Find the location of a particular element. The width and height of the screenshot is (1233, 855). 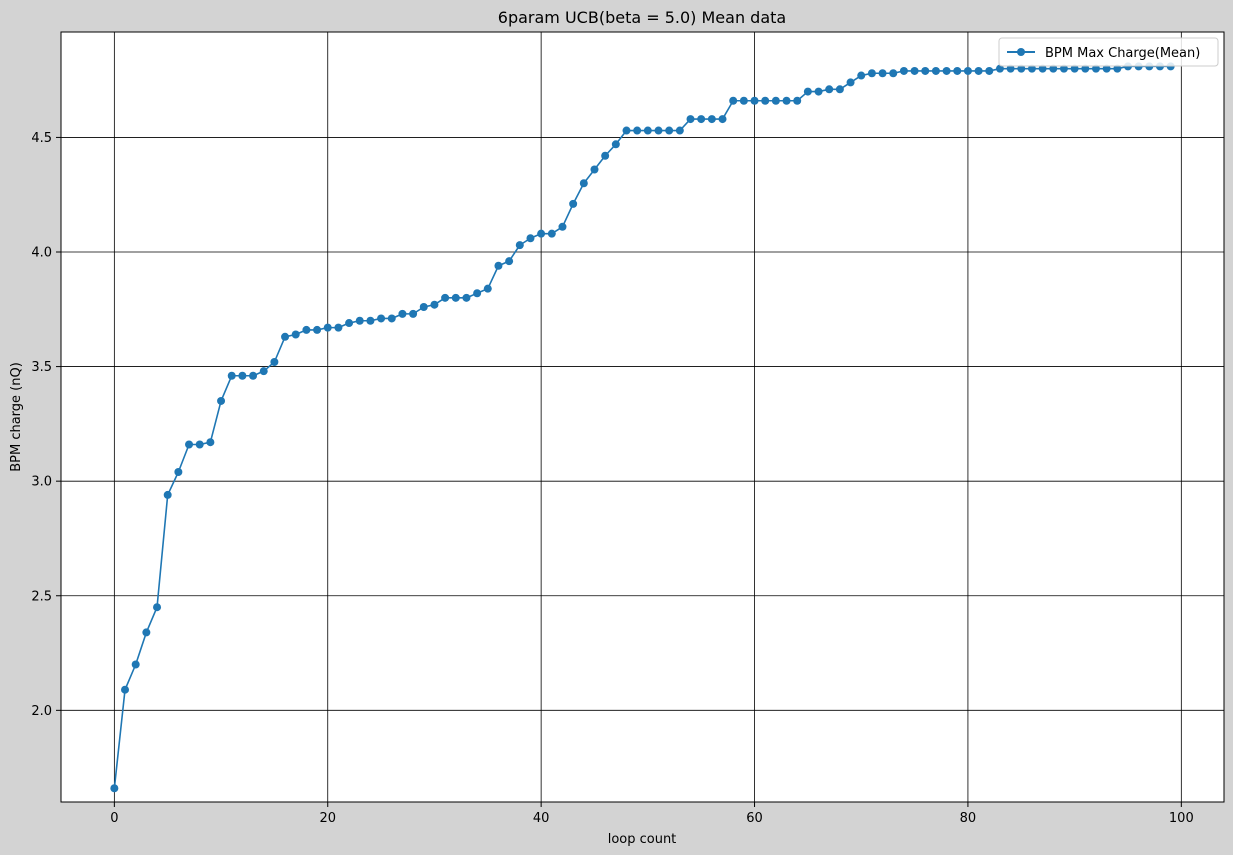

legend: BPM Max Charge(Mean) is located at coordinates (1108, 52).